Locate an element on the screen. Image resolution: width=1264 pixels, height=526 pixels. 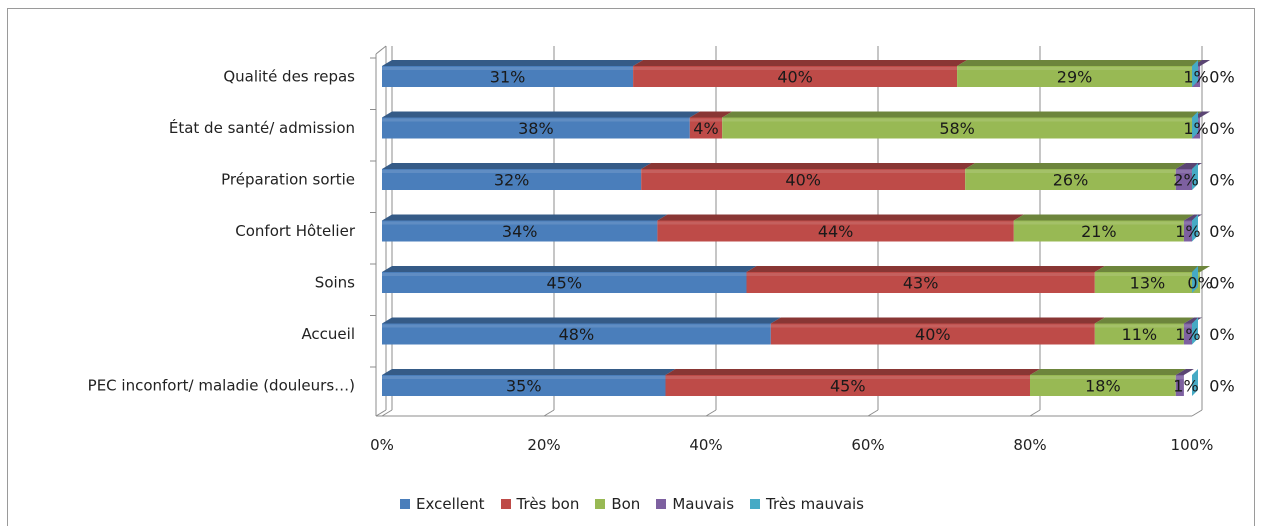
legend-item: Excellent is located at coordinates (442, 504).